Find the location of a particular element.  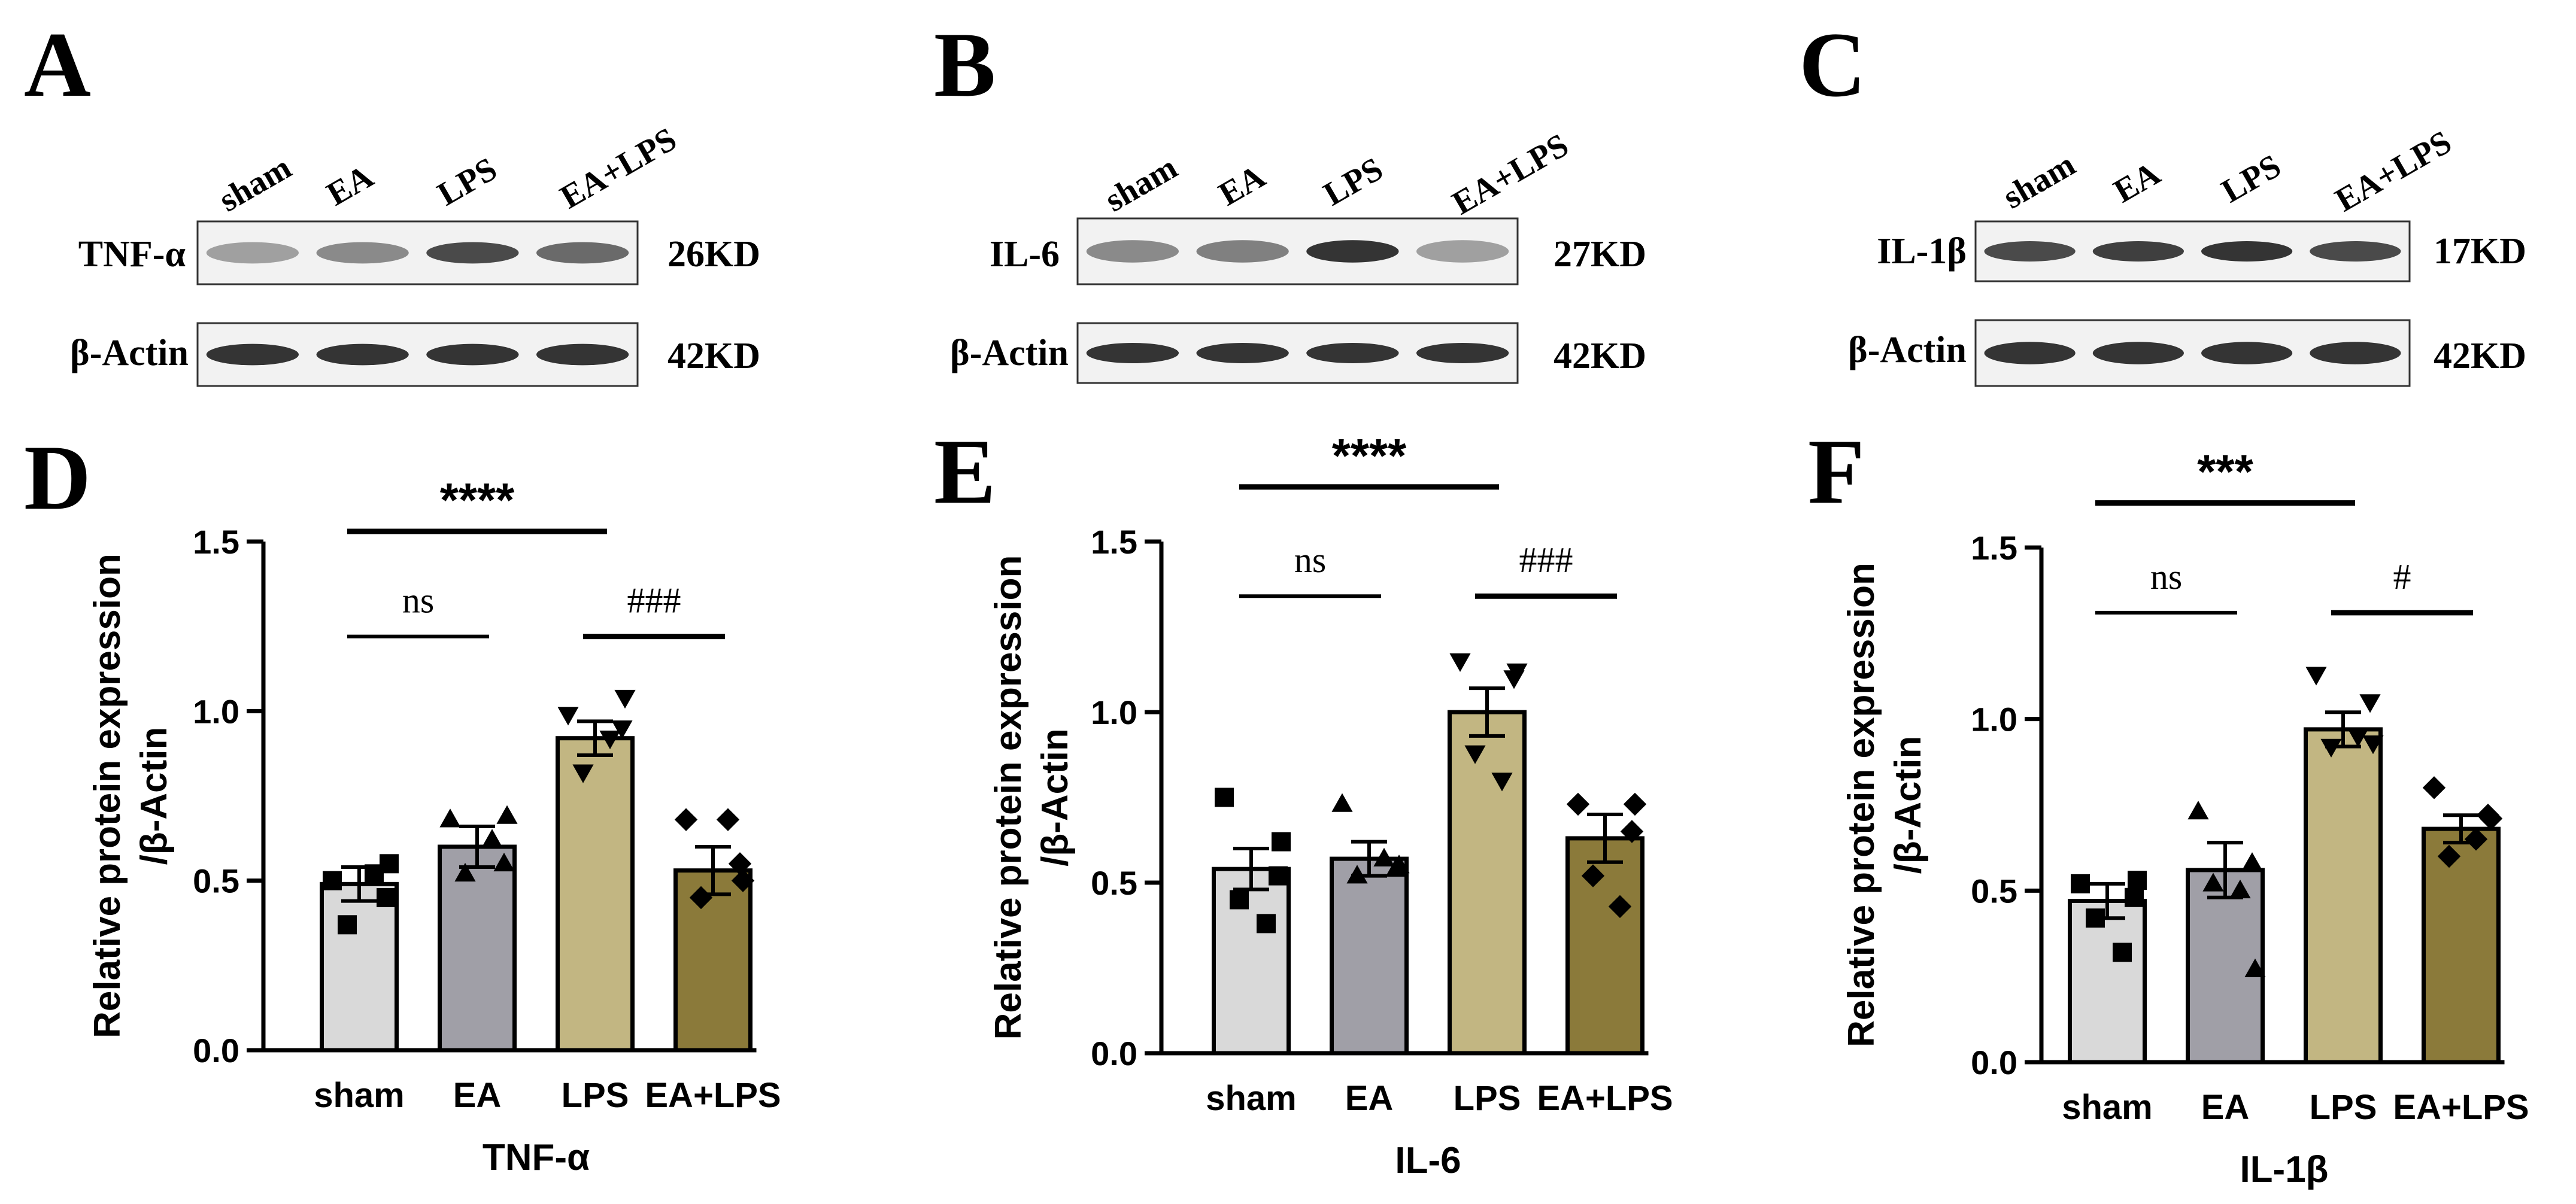

blot-row-label-target: TNF-α is located at coordinates (132, 254).